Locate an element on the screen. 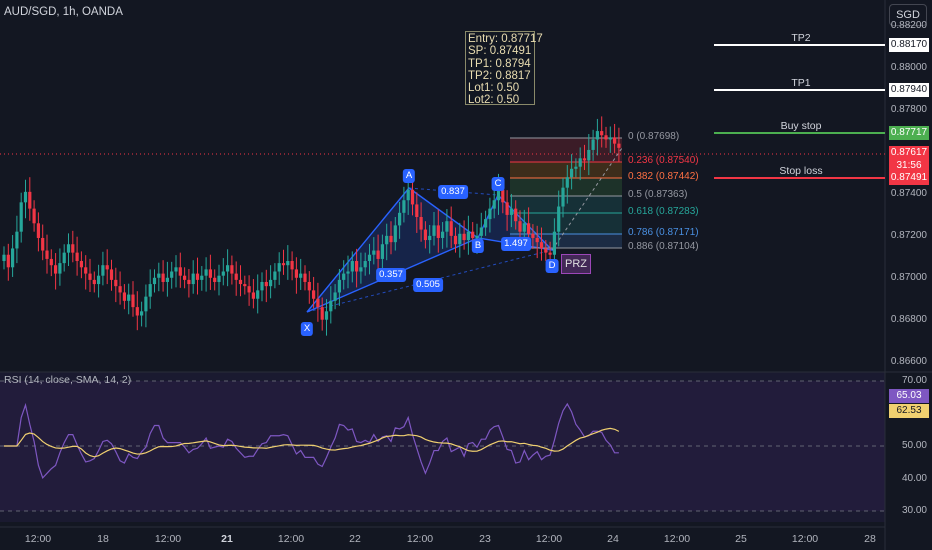  fib-label: 0.886 (0.87104) is located at coordinates (663, 246).